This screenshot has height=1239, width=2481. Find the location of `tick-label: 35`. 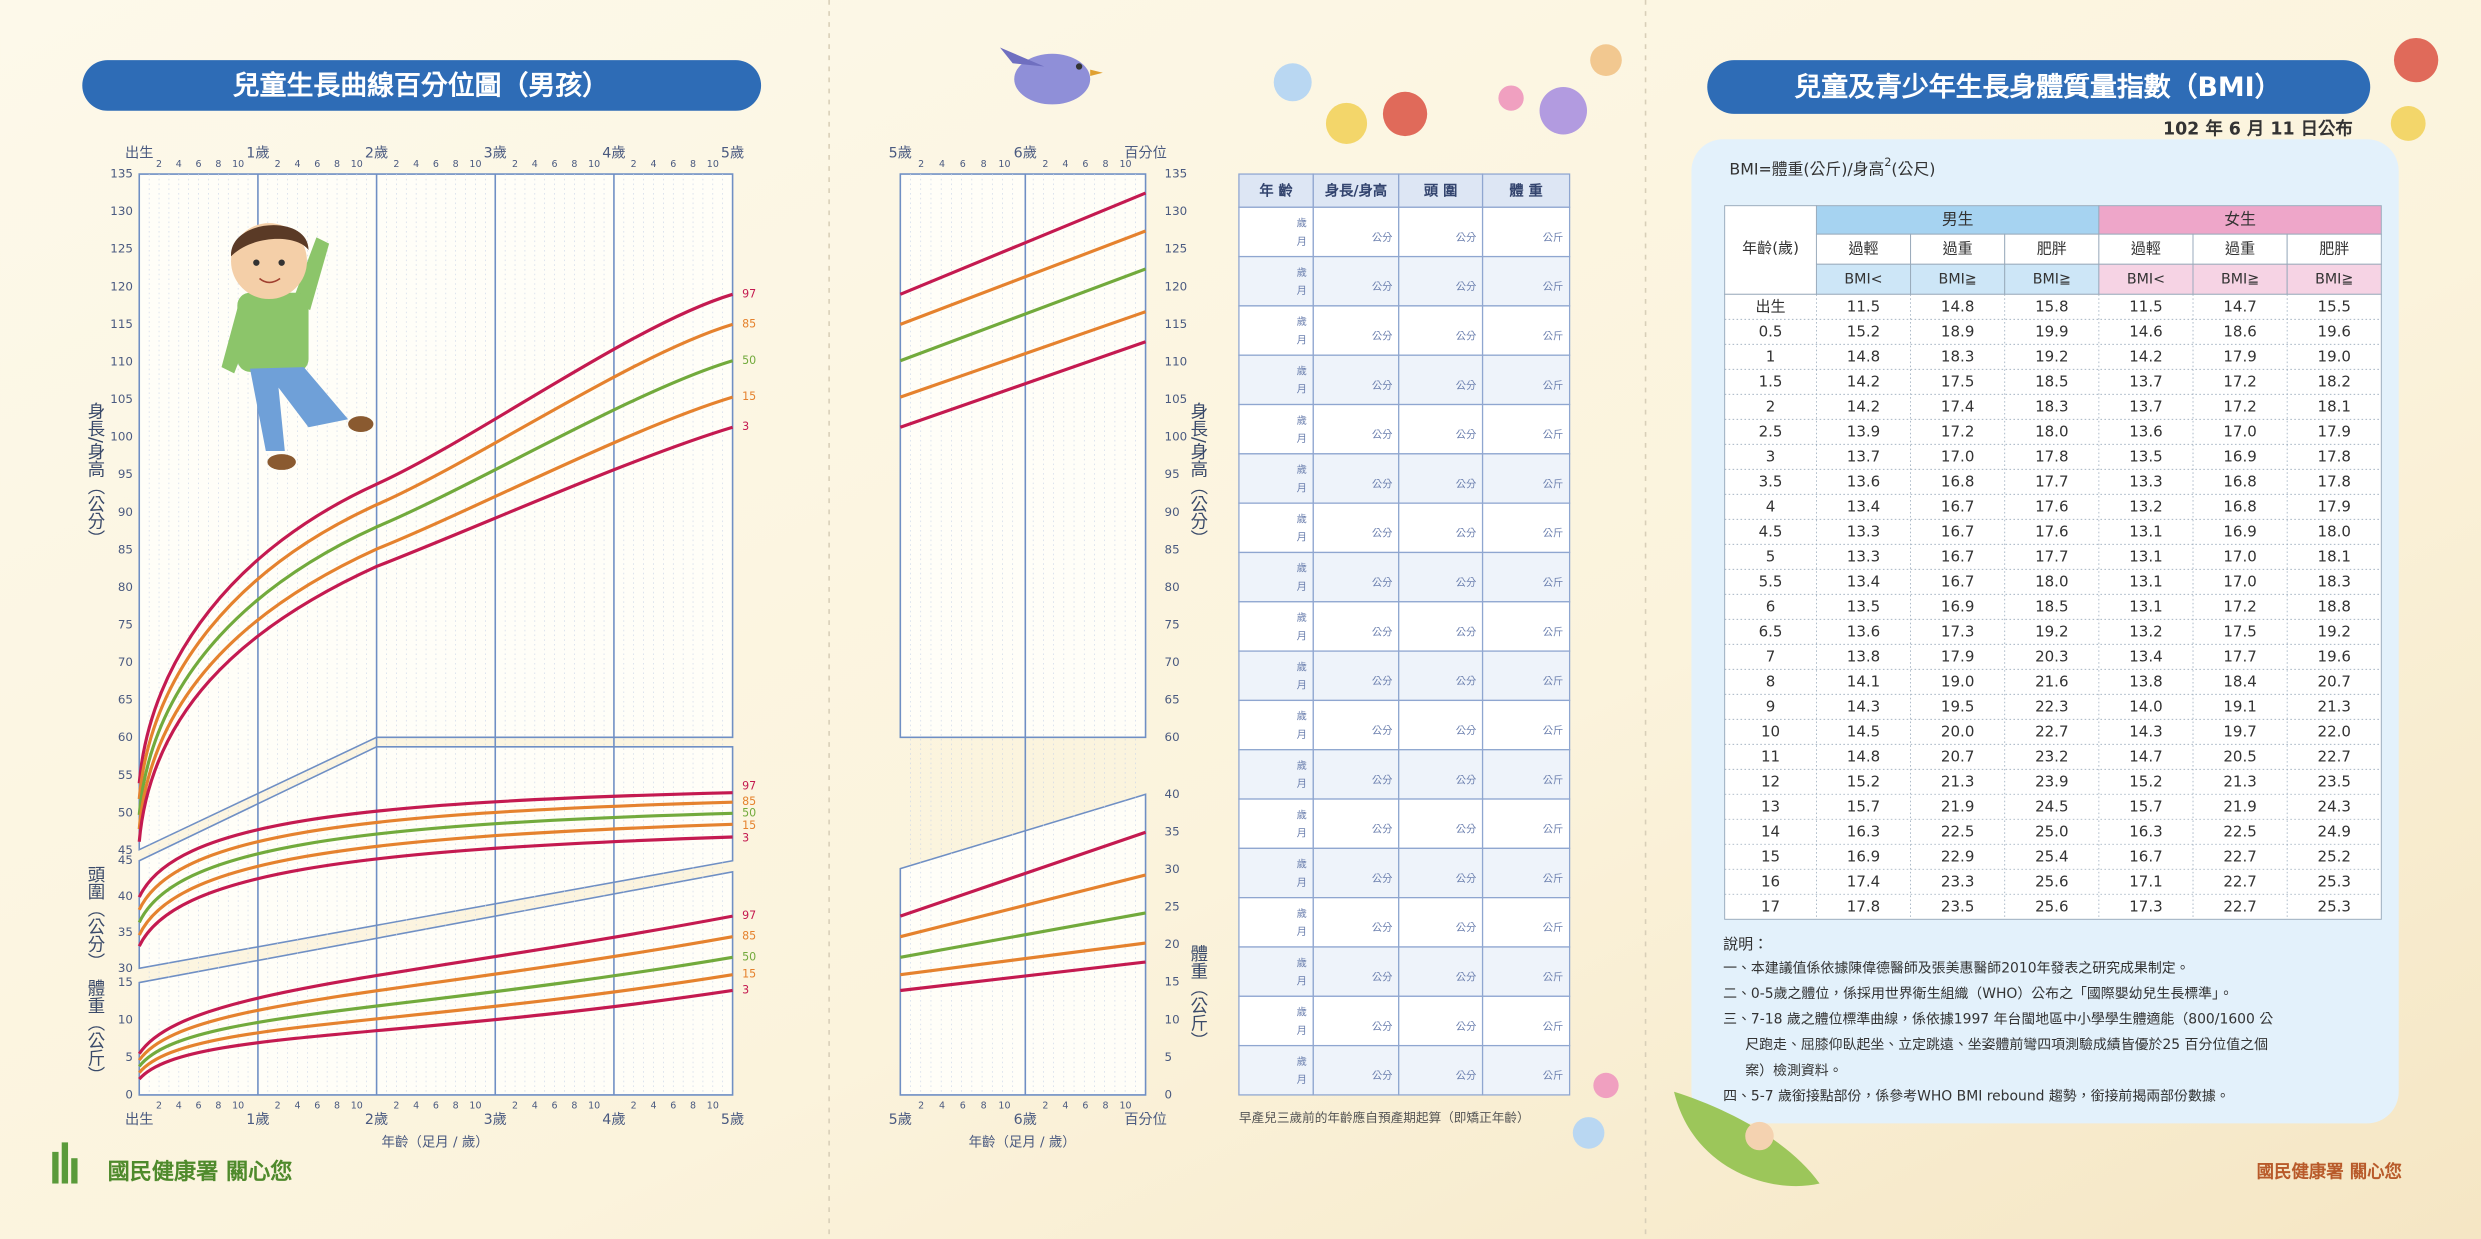

tick-label: 35 is located at coordinates (1172, 831).